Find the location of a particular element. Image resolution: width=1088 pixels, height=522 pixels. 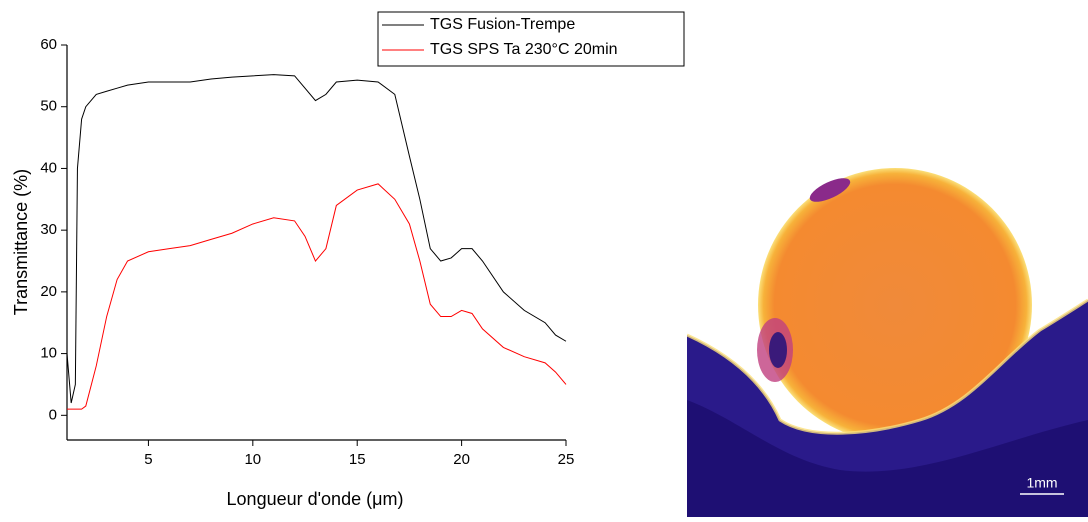

y-tick-label: 30 is located at coordinates (48, 229).